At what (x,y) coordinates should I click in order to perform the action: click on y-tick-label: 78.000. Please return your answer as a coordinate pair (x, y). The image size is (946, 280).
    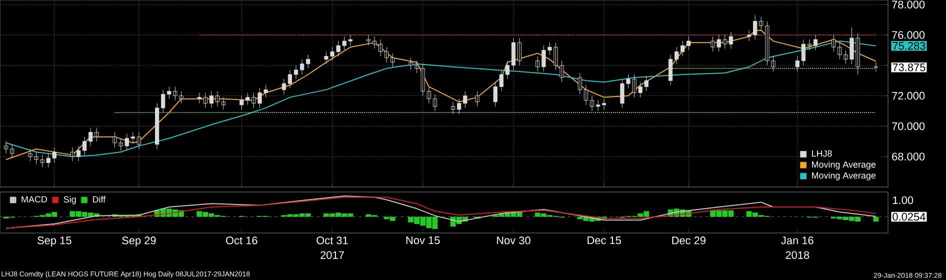
    Looking at the image, I should click on (908, 4).